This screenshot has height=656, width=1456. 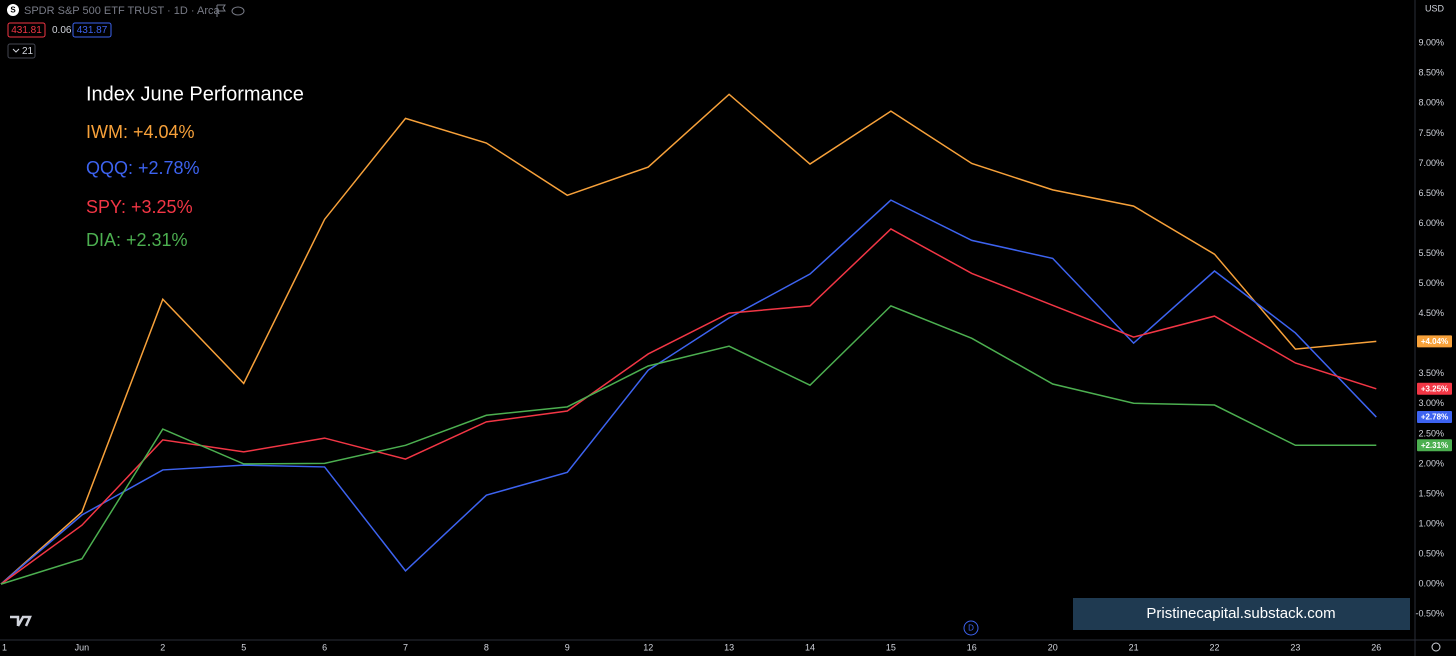 I want to click on legend-entry: QQQ: +2.78%, so click(x=143, y=168).